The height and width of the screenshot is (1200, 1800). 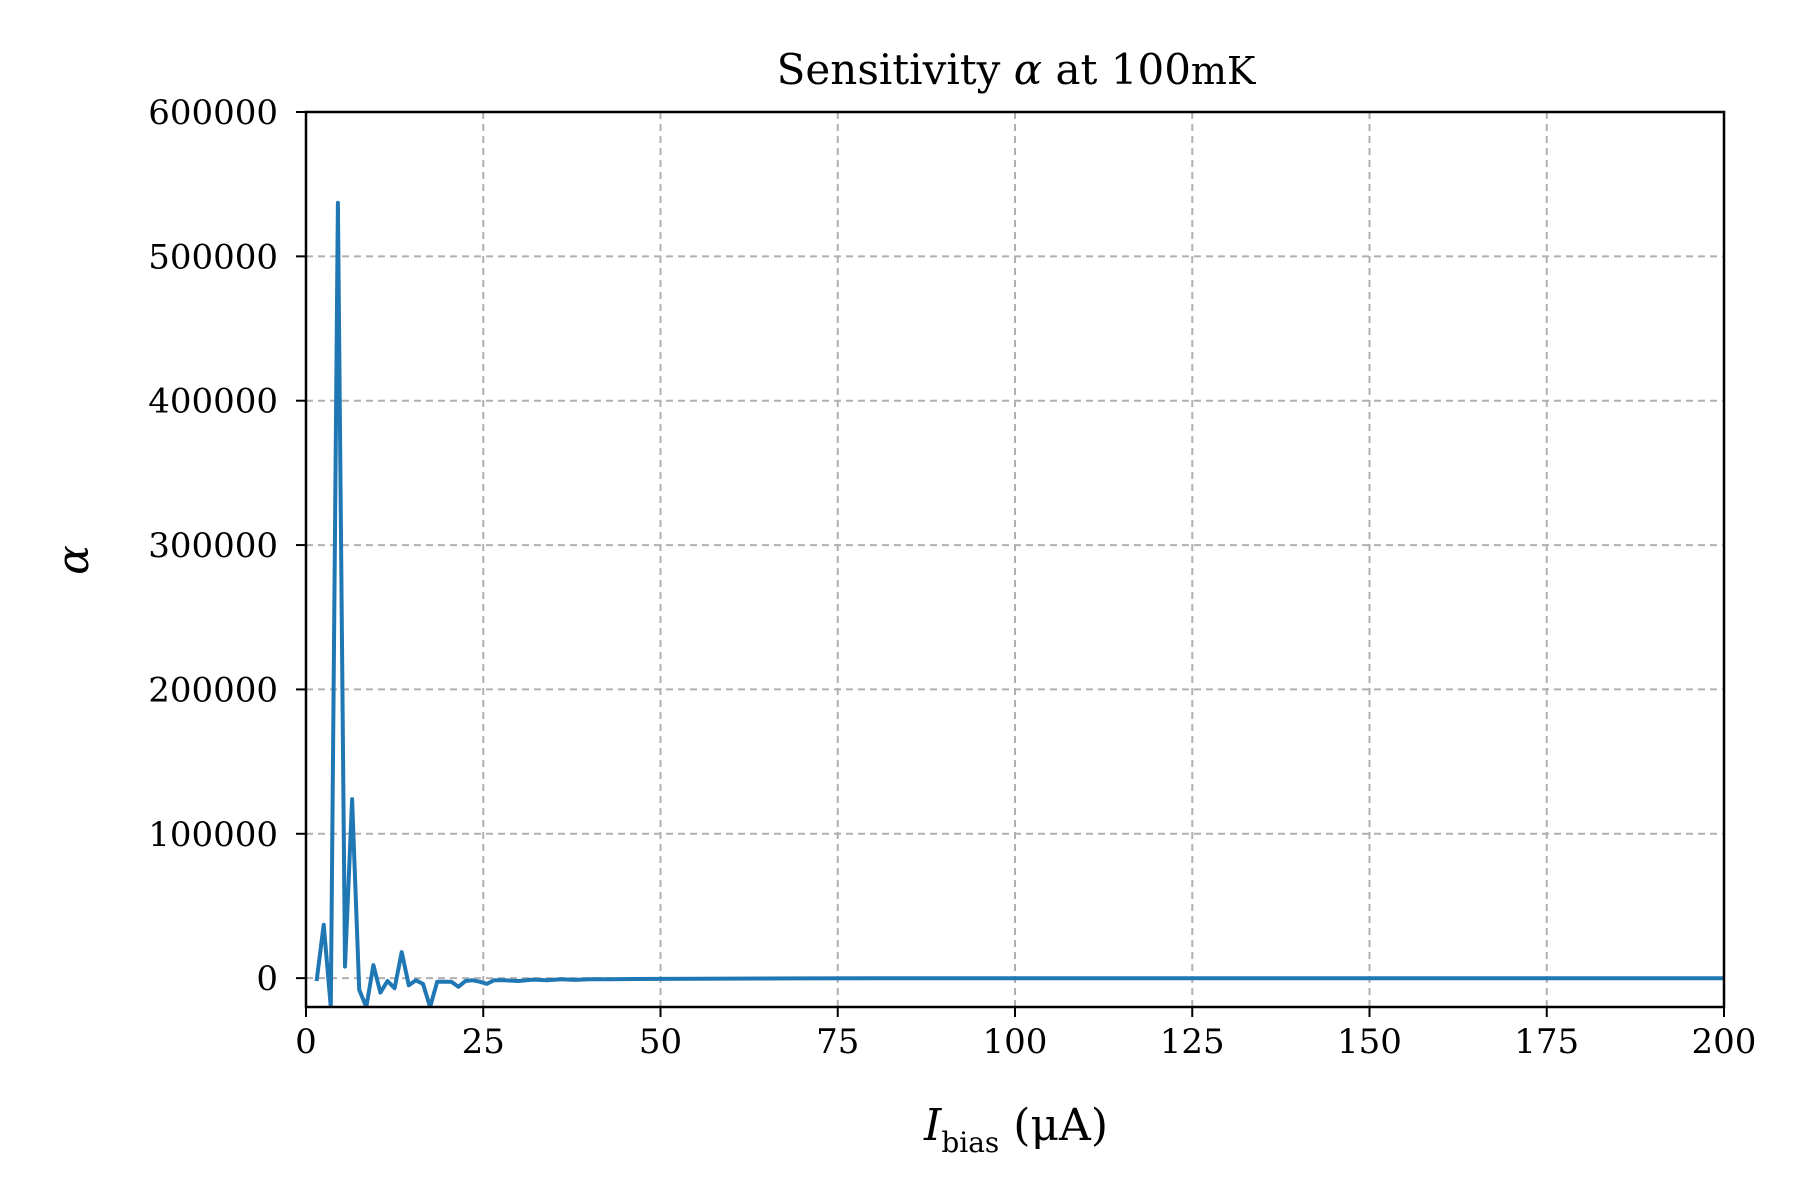 What do you see at coordinates (1015, 1042) in the screenshot?
I see `x-tick-label: 100` at bounding box center [1015, 1042].